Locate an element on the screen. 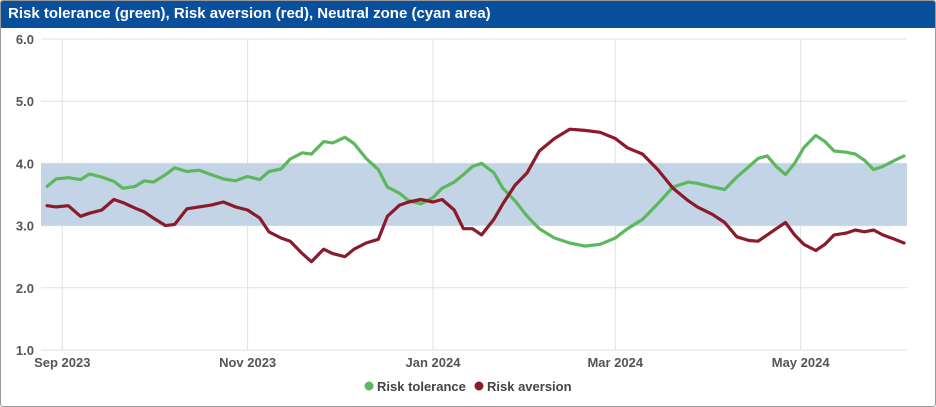  legend-label: Risk aversion is located at coordinates (529, 386).